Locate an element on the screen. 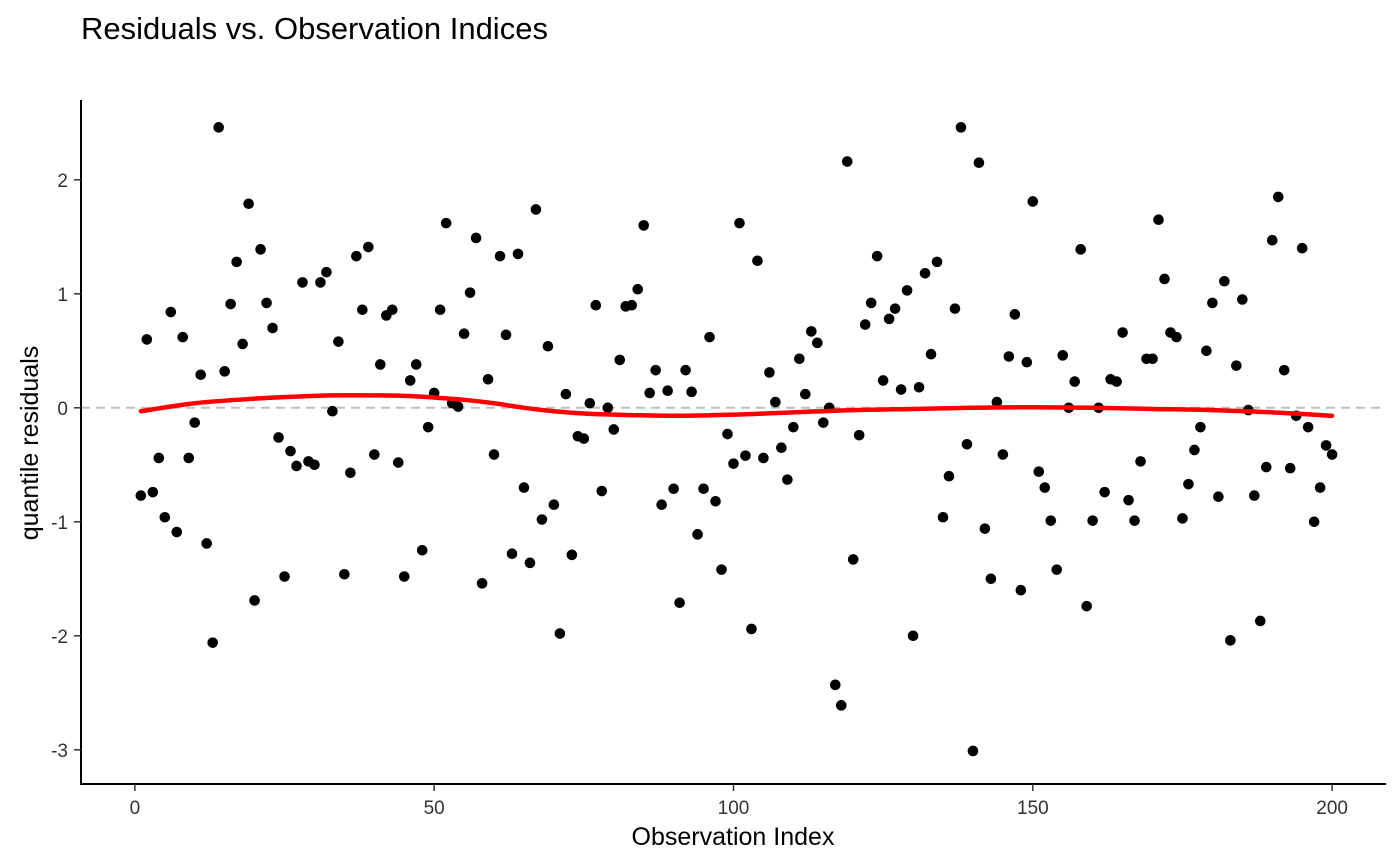  x-tick-label: 100 is located at coordinates (734, 808).